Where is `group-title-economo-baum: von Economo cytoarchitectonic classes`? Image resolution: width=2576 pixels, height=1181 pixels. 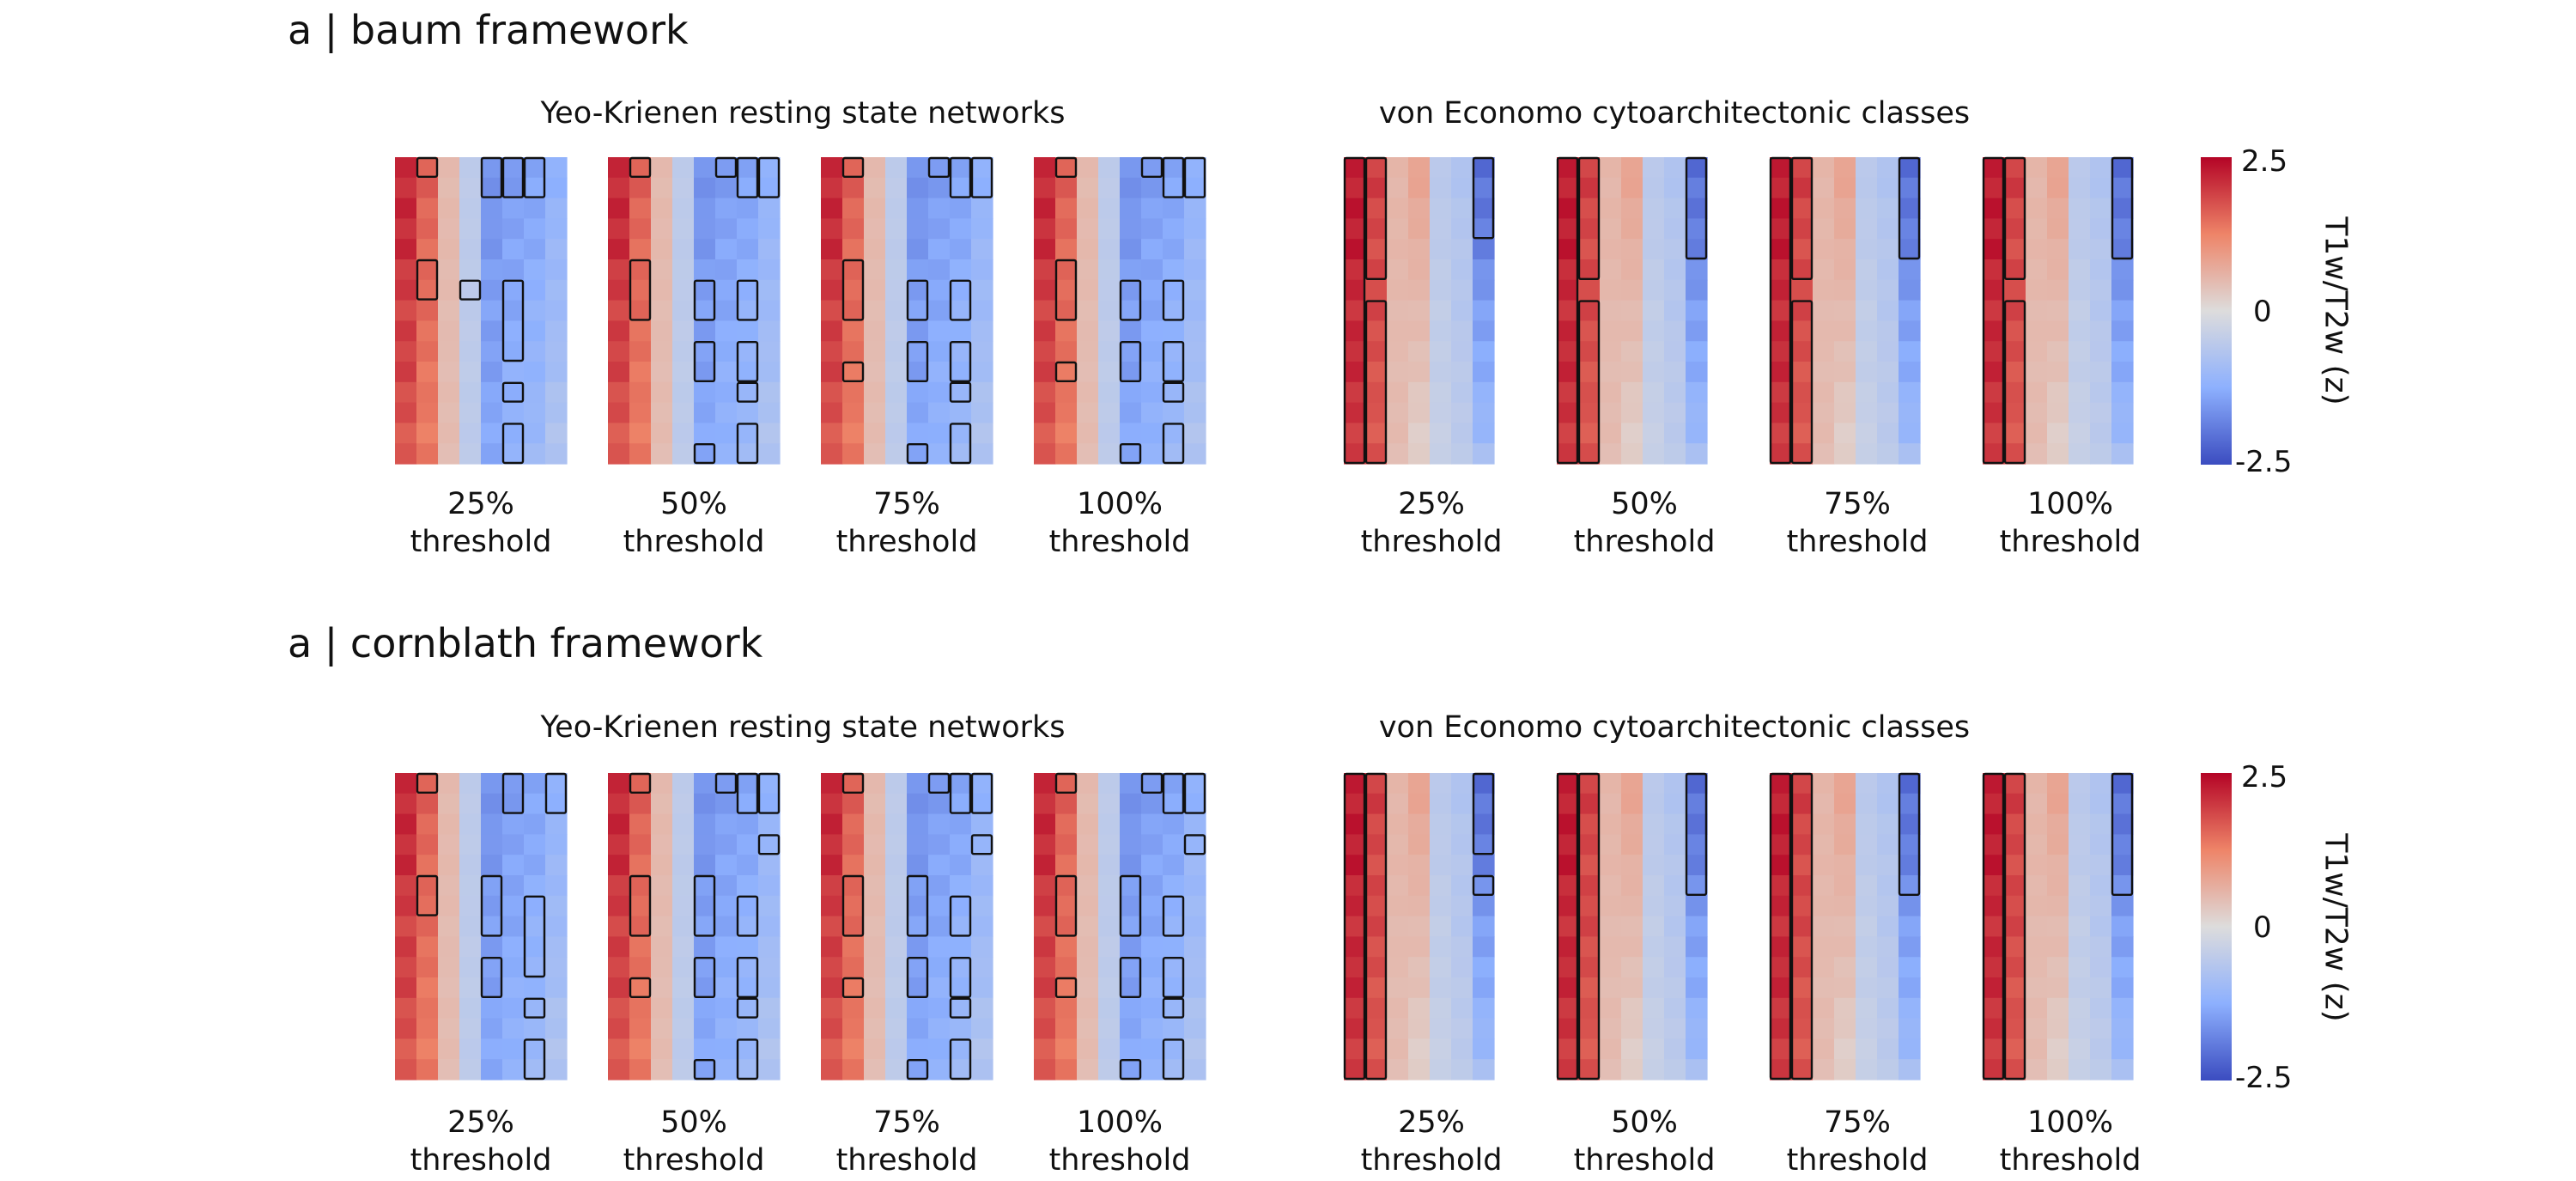 group-title-economo-baum: von Economo cytoarchitectonic classes is located at coordinates (1675, 114).